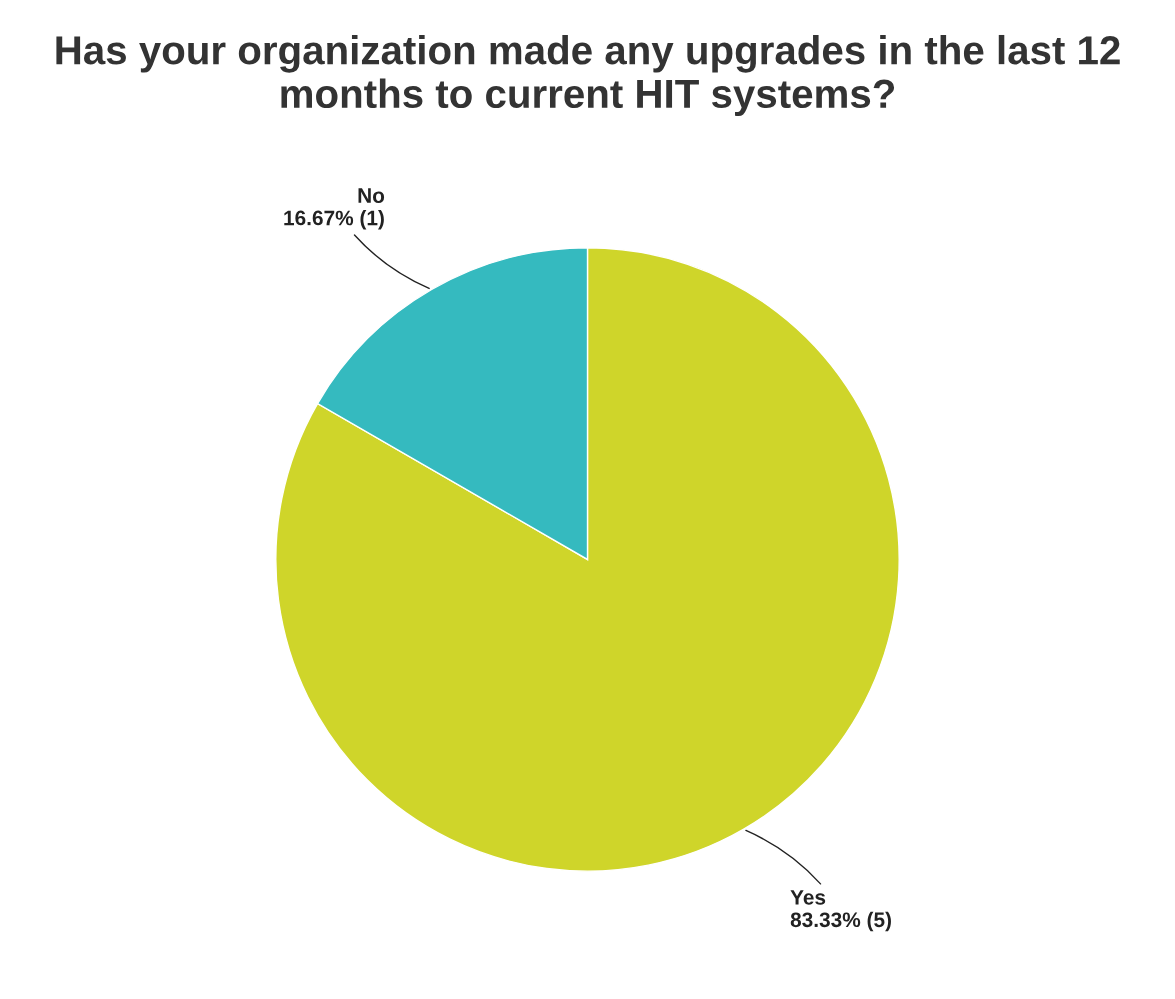 Image resolution: width=1175 pixels, height=999 pixels. Describe the element at coordinates (808, 897) in the screenshot. I see `slice-label: Yes` at that location.